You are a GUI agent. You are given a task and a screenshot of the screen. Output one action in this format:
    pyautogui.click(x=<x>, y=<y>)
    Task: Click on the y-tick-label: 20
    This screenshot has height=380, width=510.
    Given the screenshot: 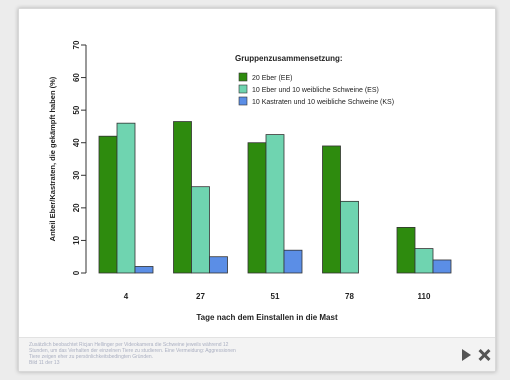 What is the action you would take?
    pyautogui.click(x=76, y=207)
    